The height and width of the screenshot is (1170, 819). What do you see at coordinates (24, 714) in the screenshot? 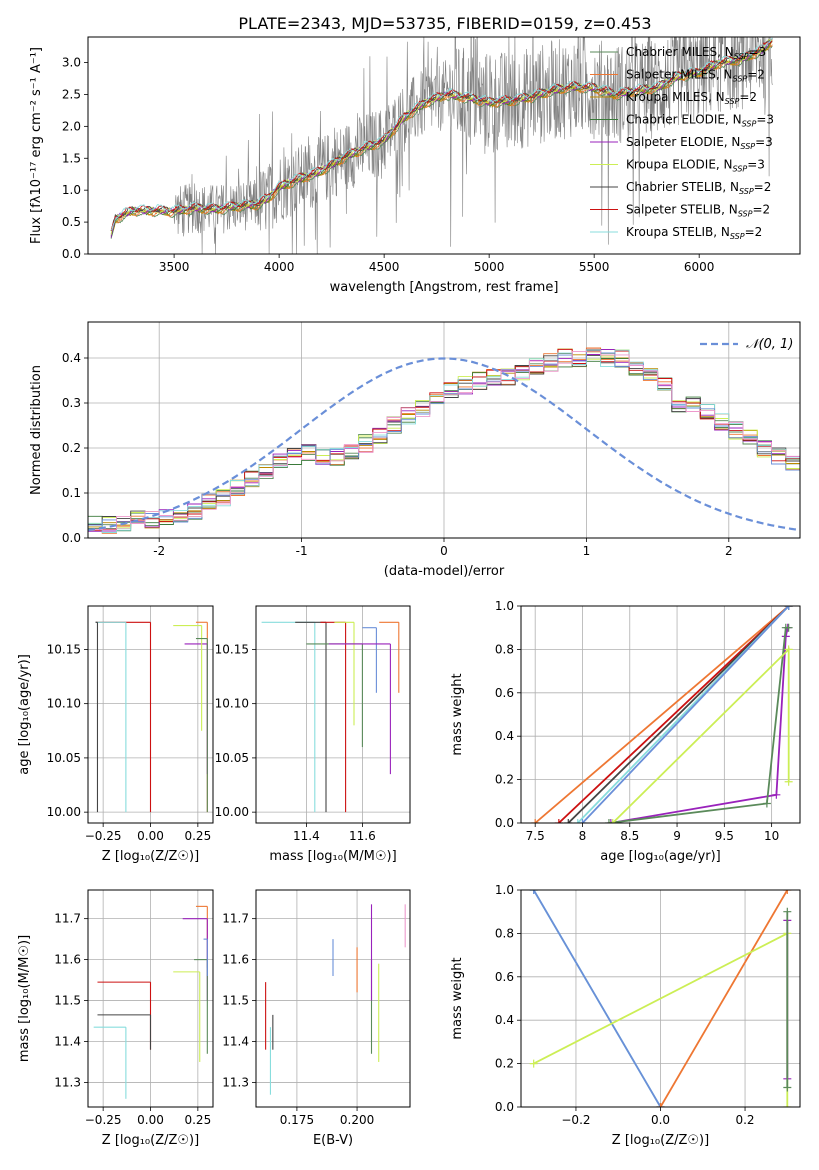
I see `y-axis-label: age [log₁₀(age/yr)]` at bounding box center [24, 714].